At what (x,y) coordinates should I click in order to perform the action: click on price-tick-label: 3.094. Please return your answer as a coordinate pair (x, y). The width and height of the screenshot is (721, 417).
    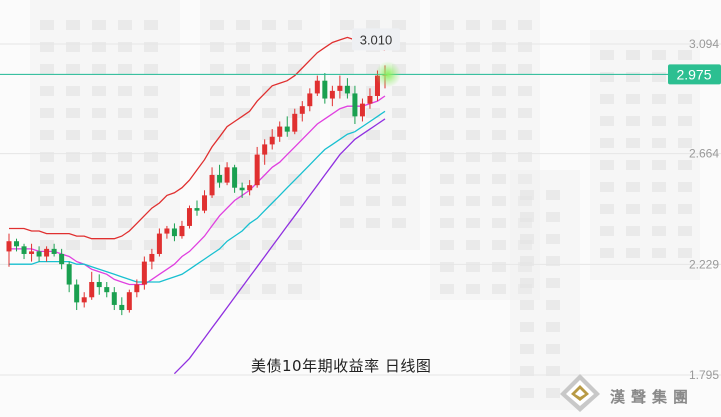
    Looking at the image, I should click on (704, 44).